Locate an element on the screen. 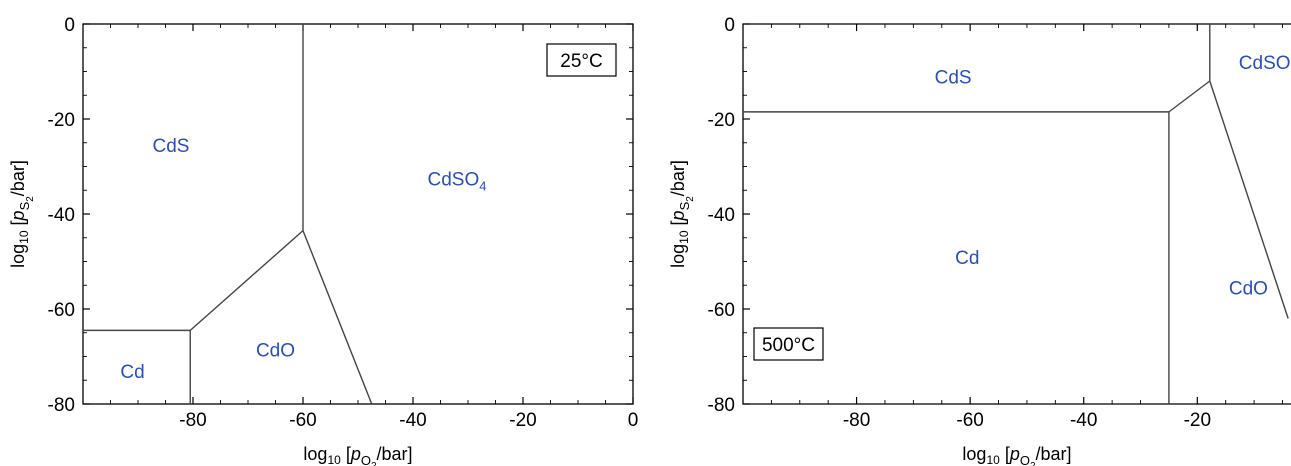 The width and height of the screenshot is (1291, 466). temperature-label: 500°C is located at coordinates (788, 344).